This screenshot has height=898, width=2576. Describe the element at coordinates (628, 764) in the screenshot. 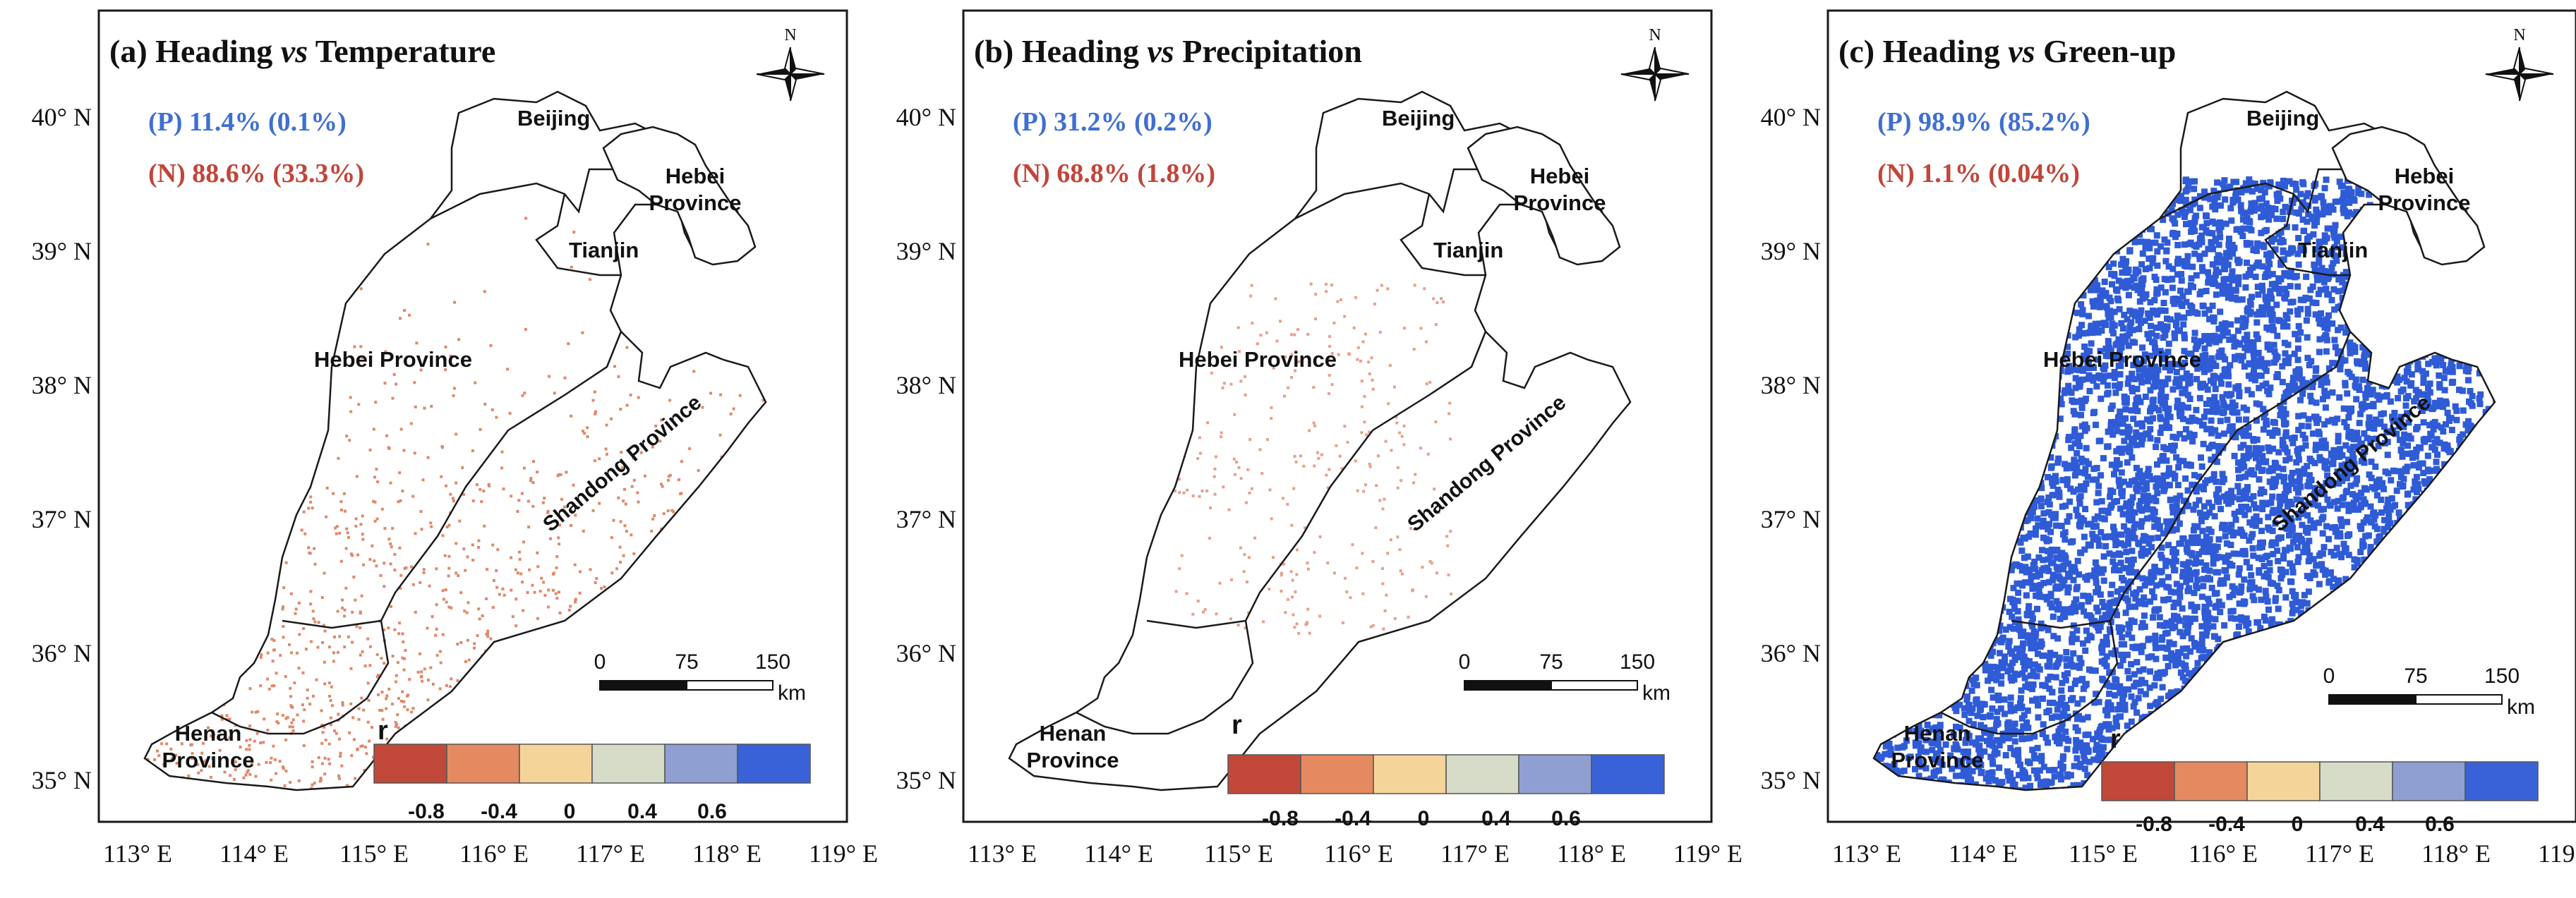

I see `legend-swatch` at that location.